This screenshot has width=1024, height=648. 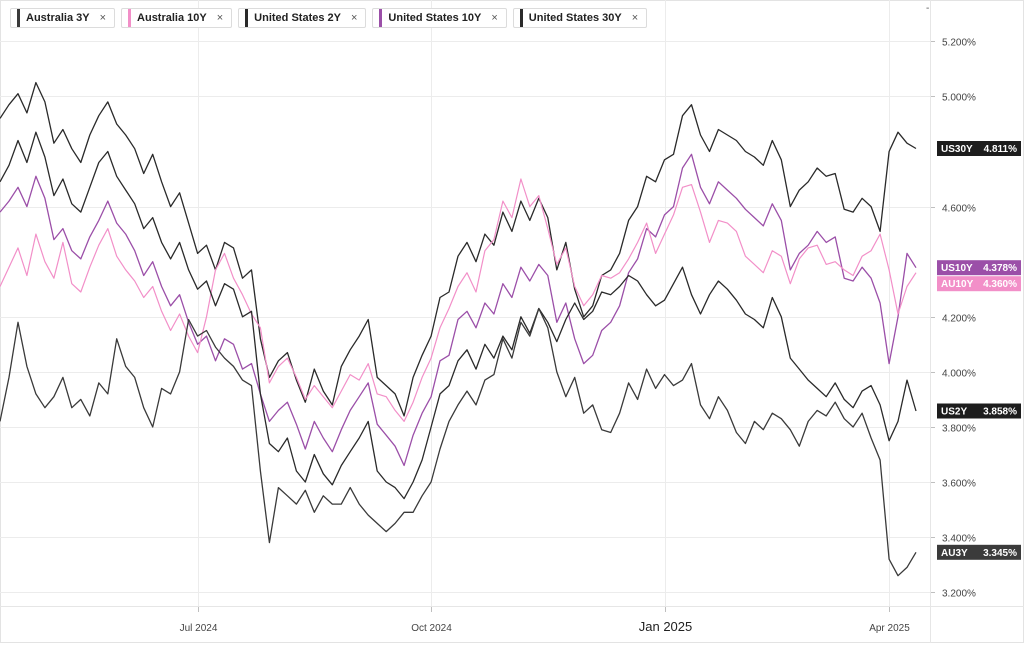 I want to click on legend-chip-australia-3y: Australia 3Y ×, so click(x=63, y=18).